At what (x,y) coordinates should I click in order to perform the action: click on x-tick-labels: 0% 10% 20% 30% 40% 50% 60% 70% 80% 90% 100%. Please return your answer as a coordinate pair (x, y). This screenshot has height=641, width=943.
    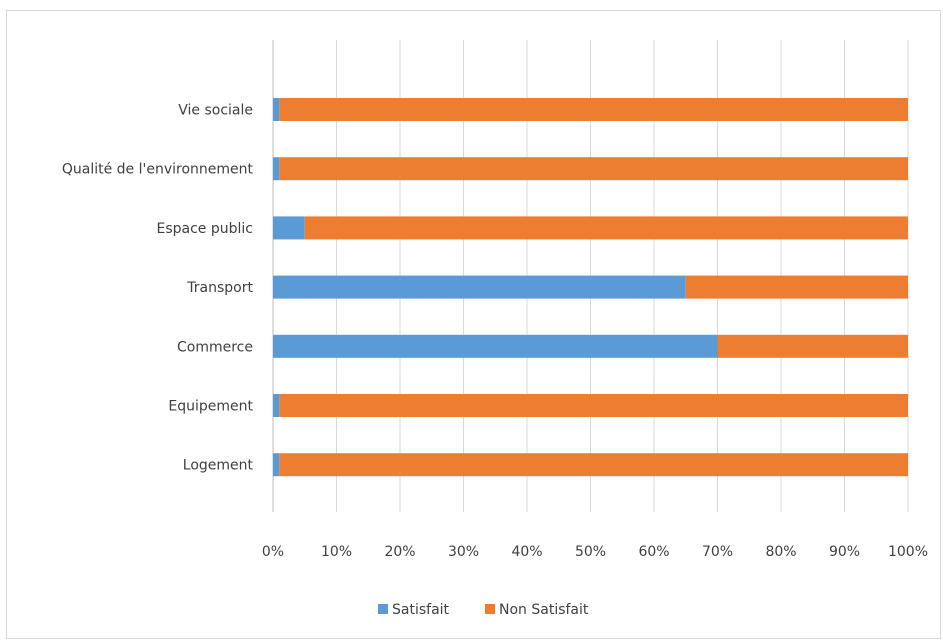
    Looking at the image, I should click on (595, 552).